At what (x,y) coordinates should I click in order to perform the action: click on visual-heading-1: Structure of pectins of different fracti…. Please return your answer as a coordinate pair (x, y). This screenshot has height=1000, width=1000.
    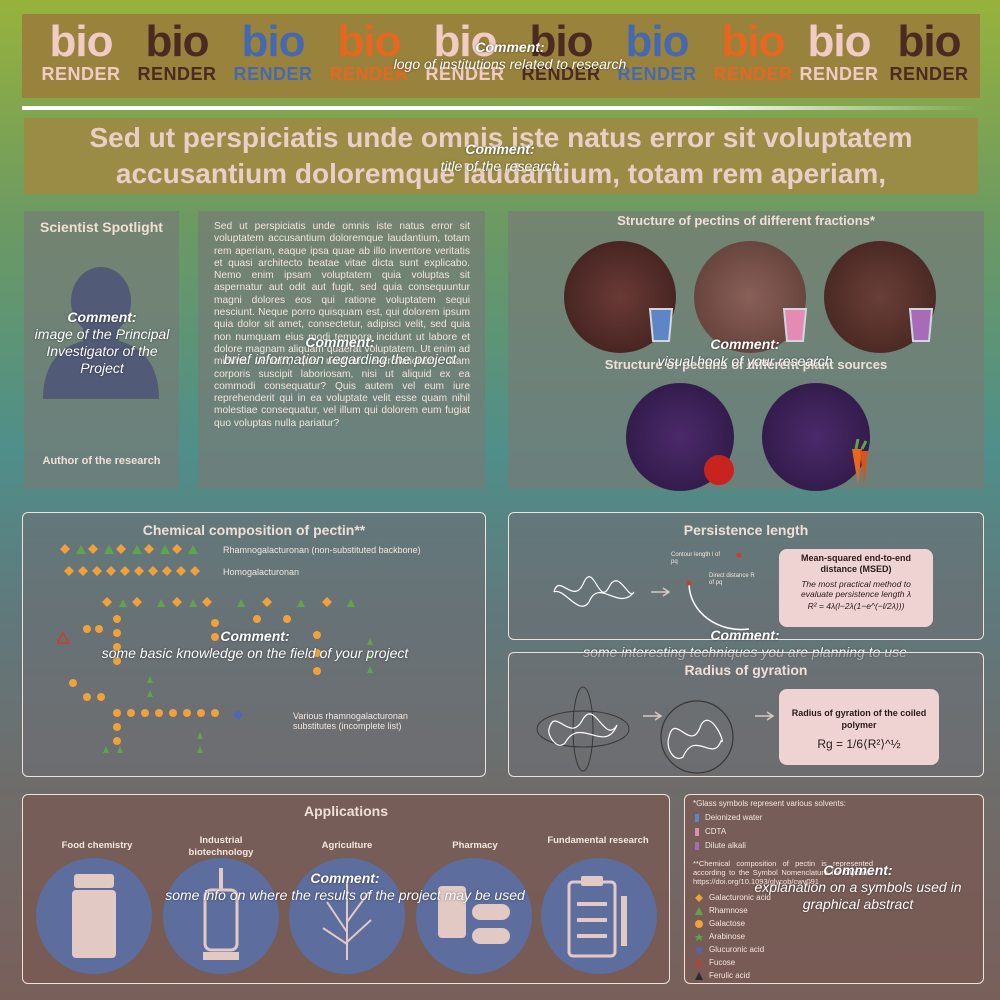
    Looking at the image, I should click on (746, 220).